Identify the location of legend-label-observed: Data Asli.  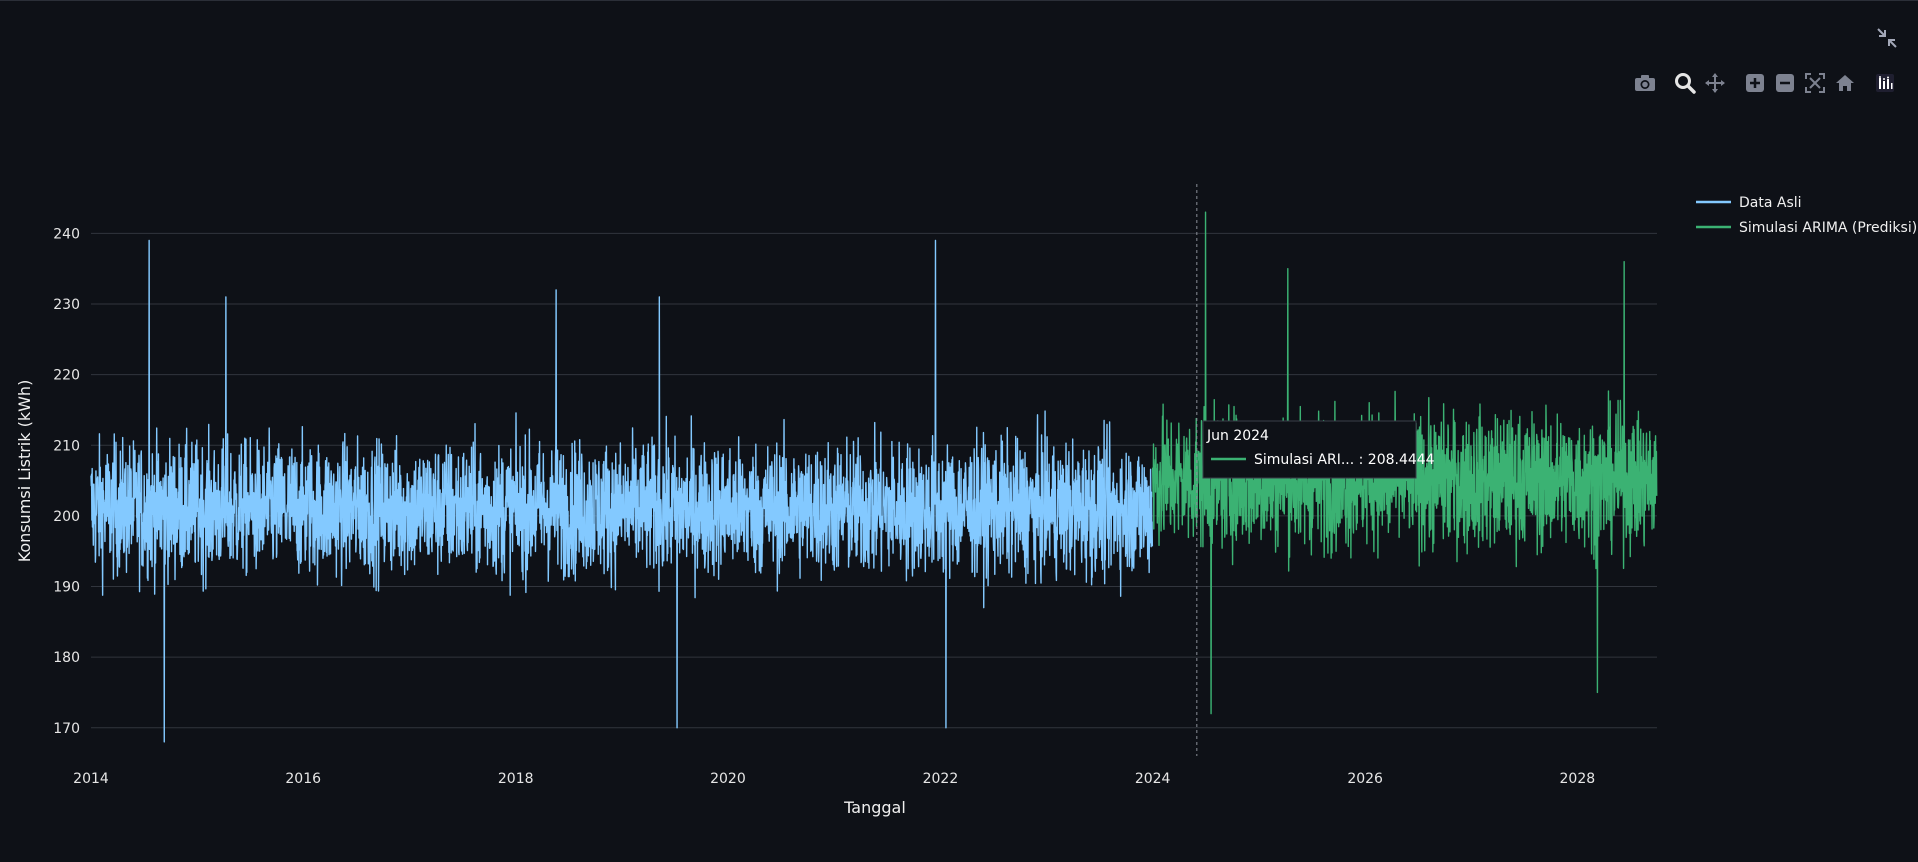
(1770, 203).